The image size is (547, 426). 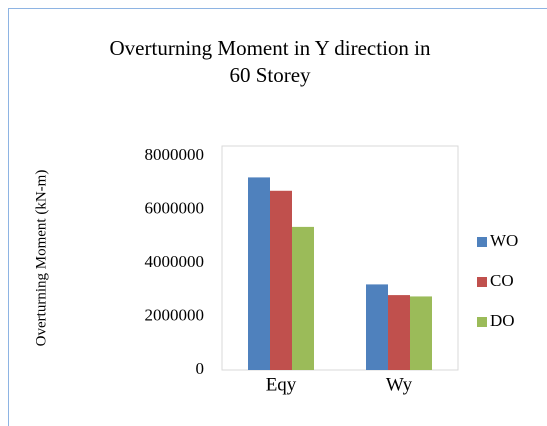 What do you see at coordinates (270, 75) in the screenshot?
I see `chart-title: 60 Storey` at bounding box center [270, 75].